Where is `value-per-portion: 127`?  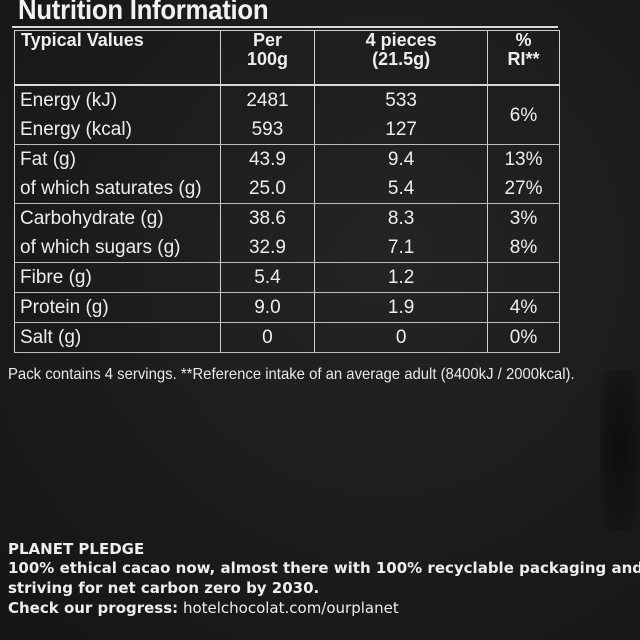
value-per-portion: 127 is located at coordinates (401, 130).